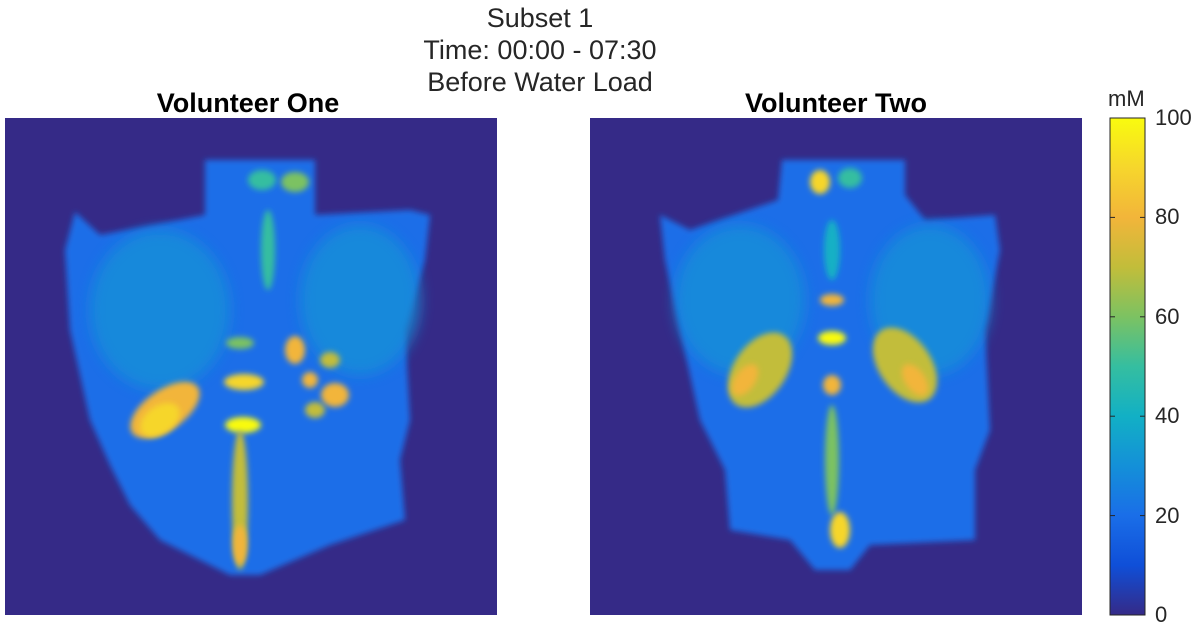 This screenshot has height=628, width=1200. I want to click on colorbar, so click(1127, 366).